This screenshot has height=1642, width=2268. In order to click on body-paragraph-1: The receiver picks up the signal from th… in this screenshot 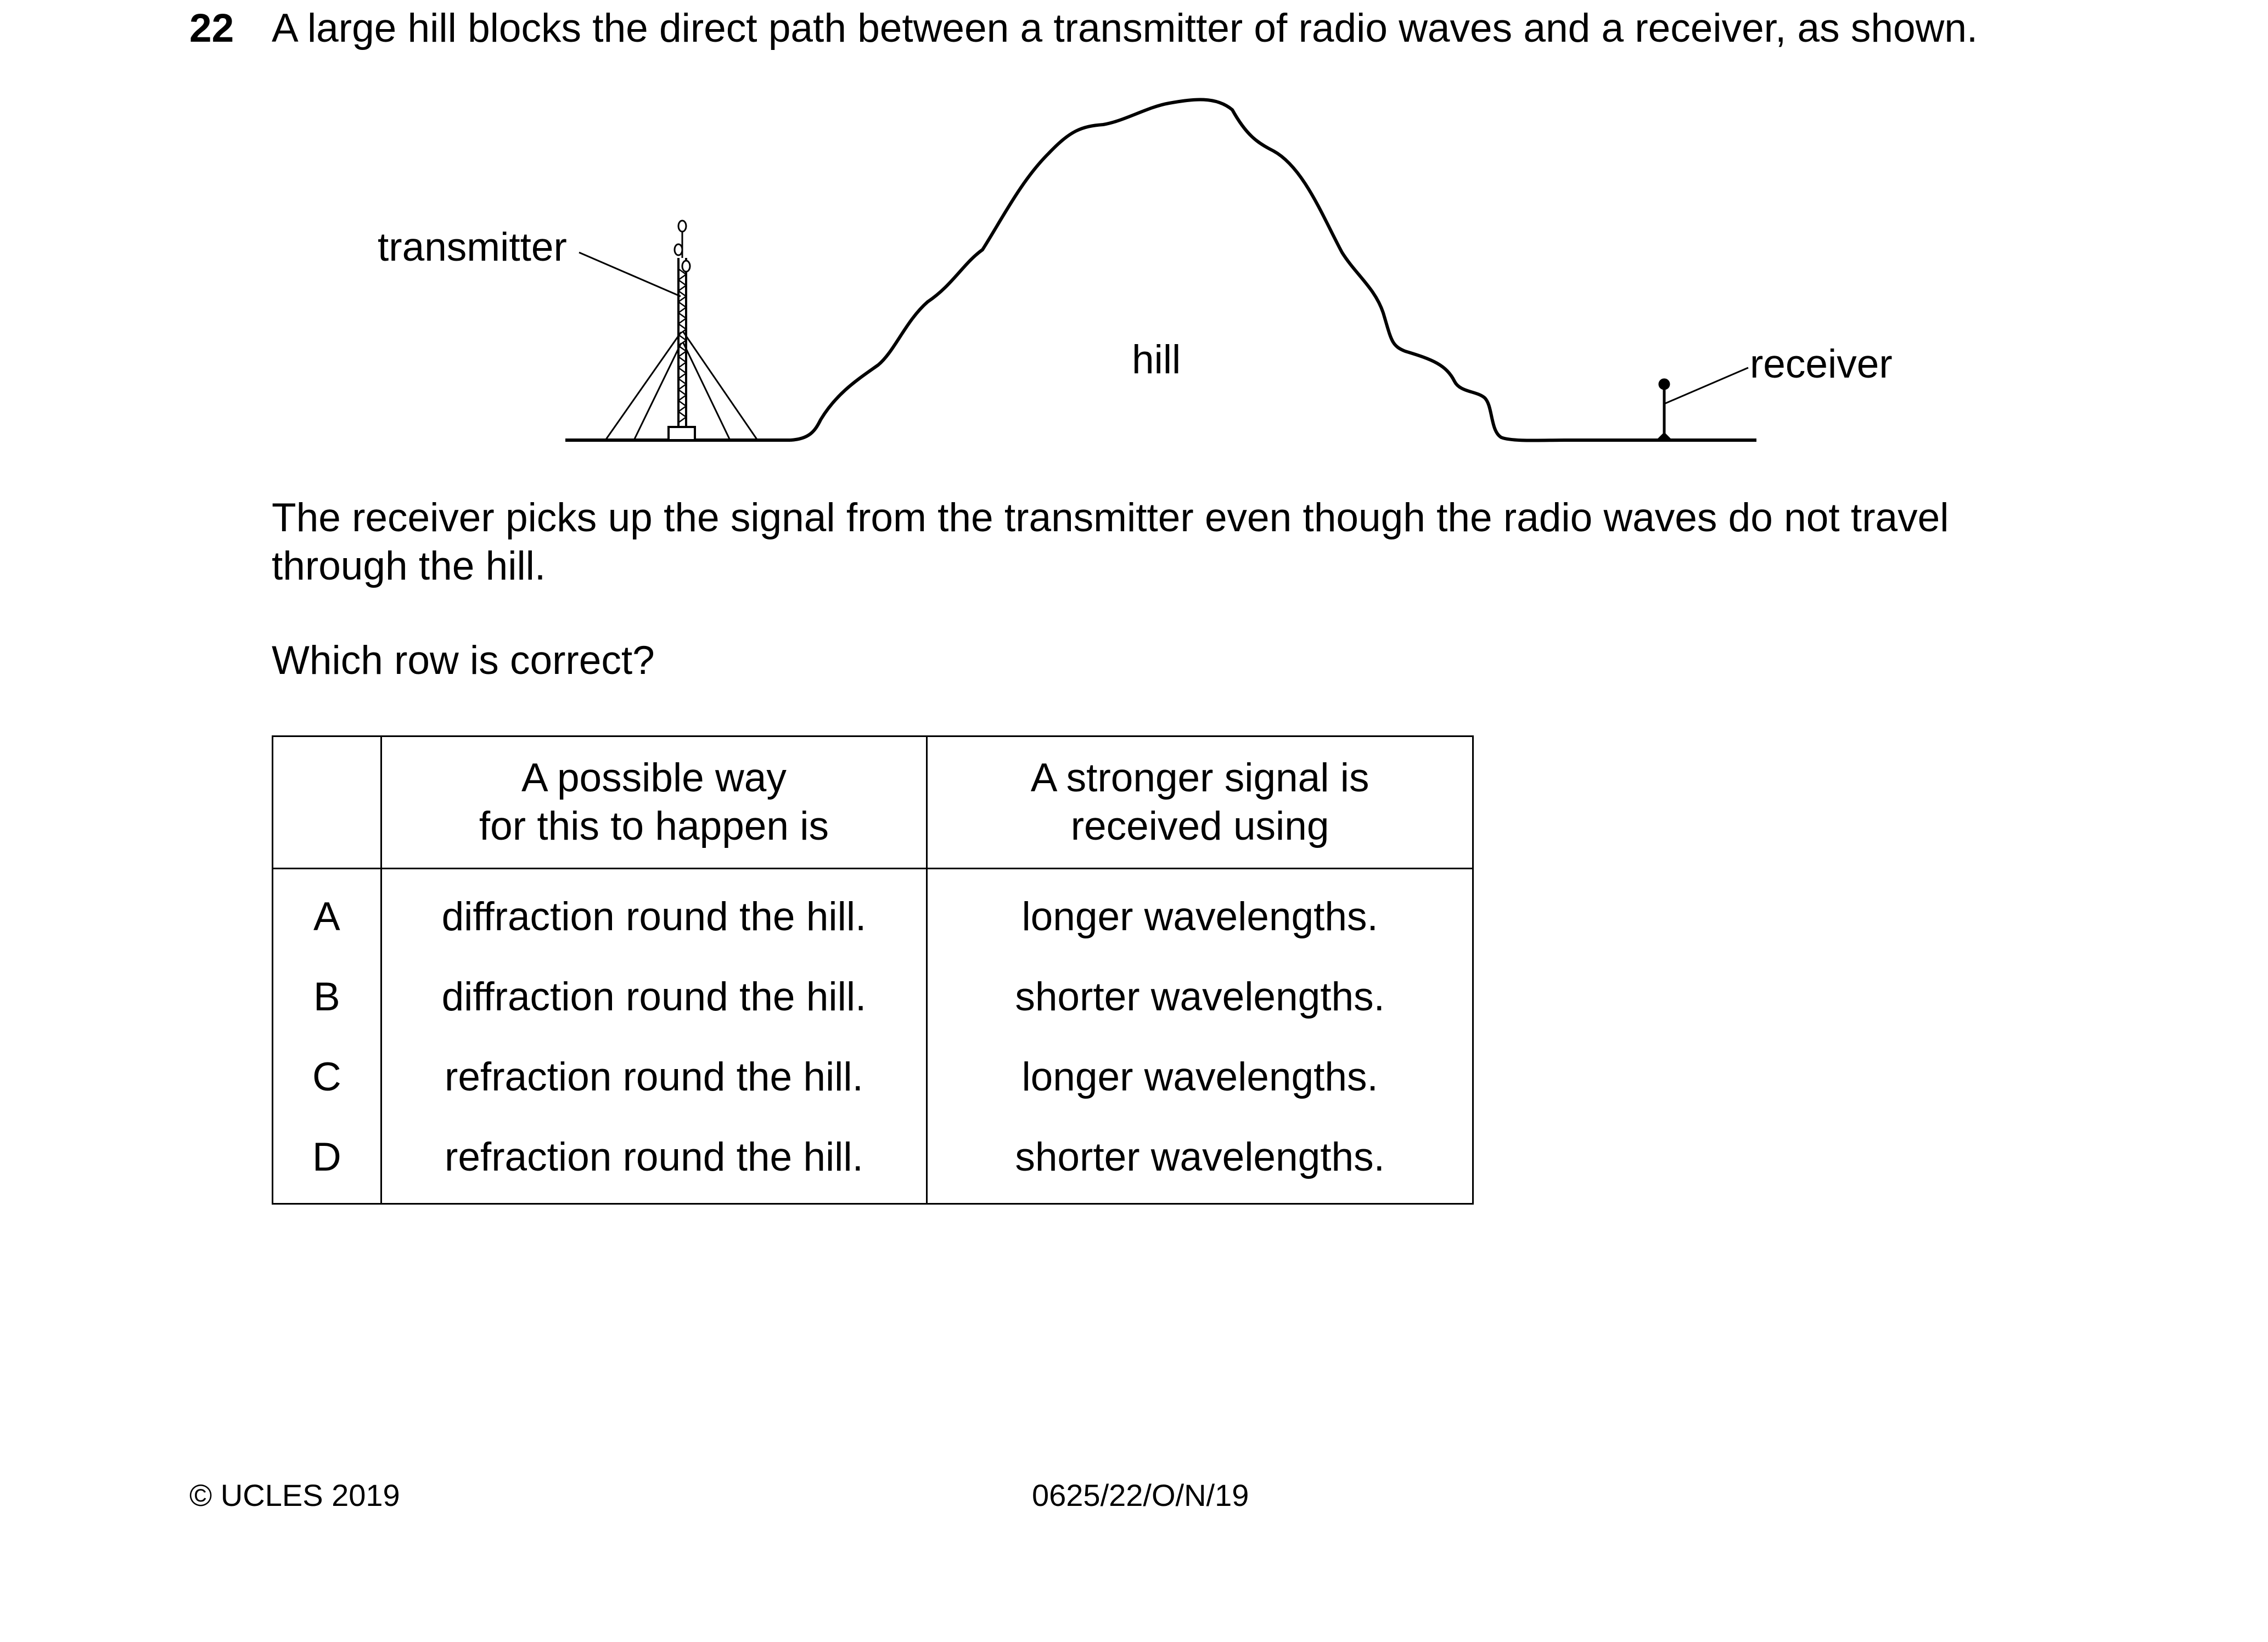, I will do `click(1110, 542)`.